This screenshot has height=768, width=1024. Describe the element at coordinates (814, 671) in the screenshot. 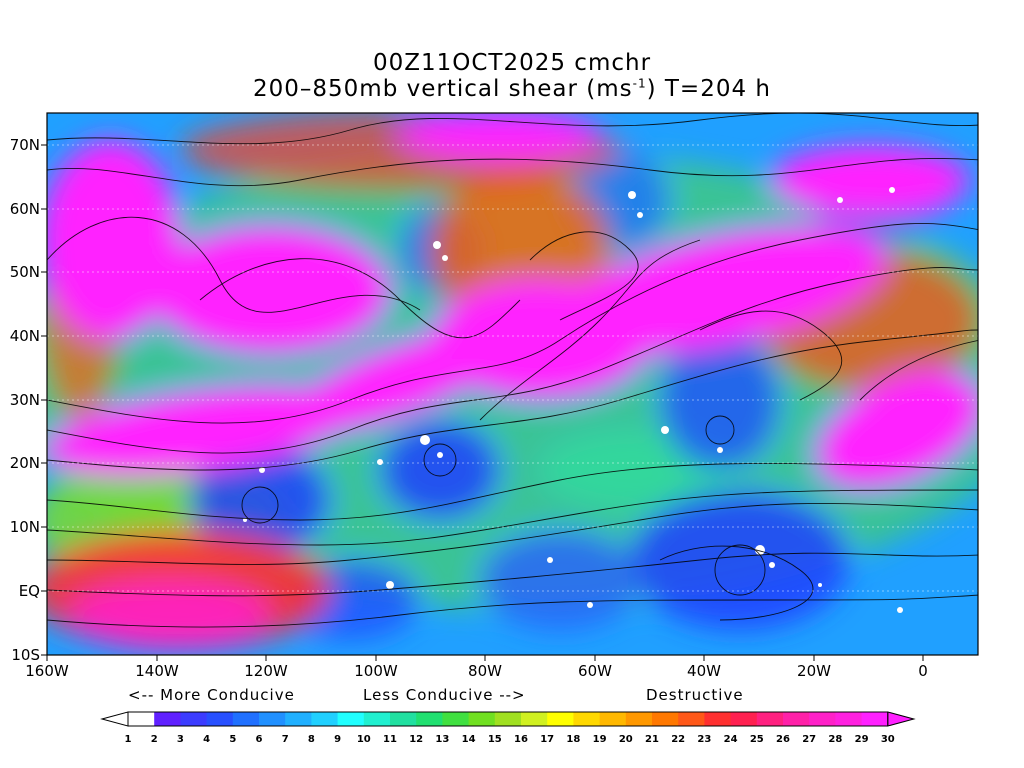

I see `lon-label-20w: 20W` at that location.